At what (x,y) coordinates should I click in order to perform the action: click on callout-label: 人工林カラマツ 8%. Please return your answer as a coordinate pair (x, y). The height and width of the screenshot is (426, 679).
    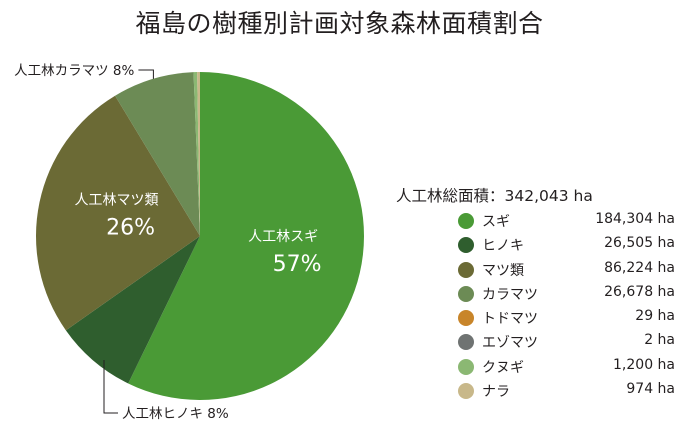
    Looking at the image, I should click on (74, 71).